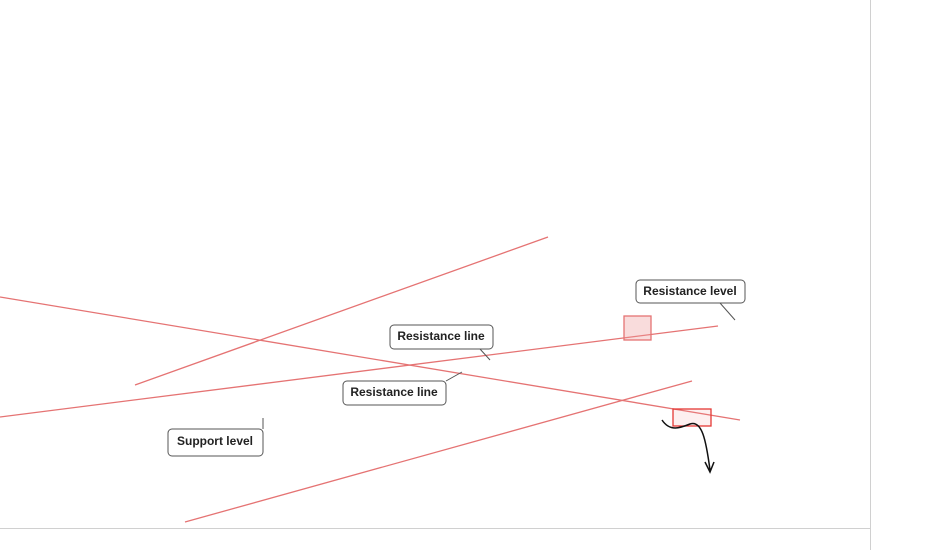 The height and width of the screenshot is (550, 932). What do you see at coordinates (709, 467) in the screenshot?
I see `arrow-head` at bounding box center [709, 467].